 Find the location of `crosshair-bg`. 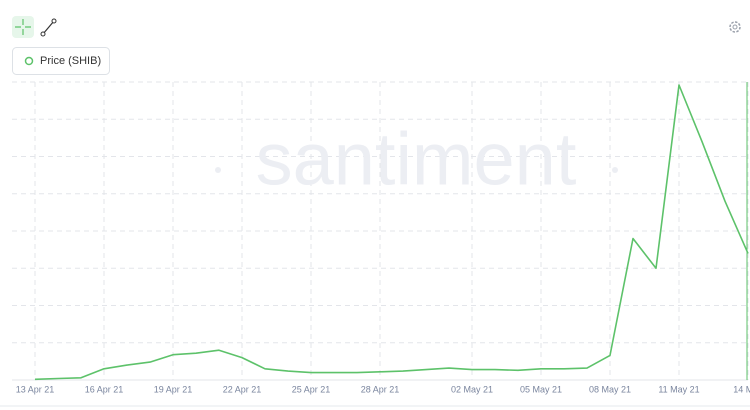

crosshair-bg is located at coordinates (23, 27).